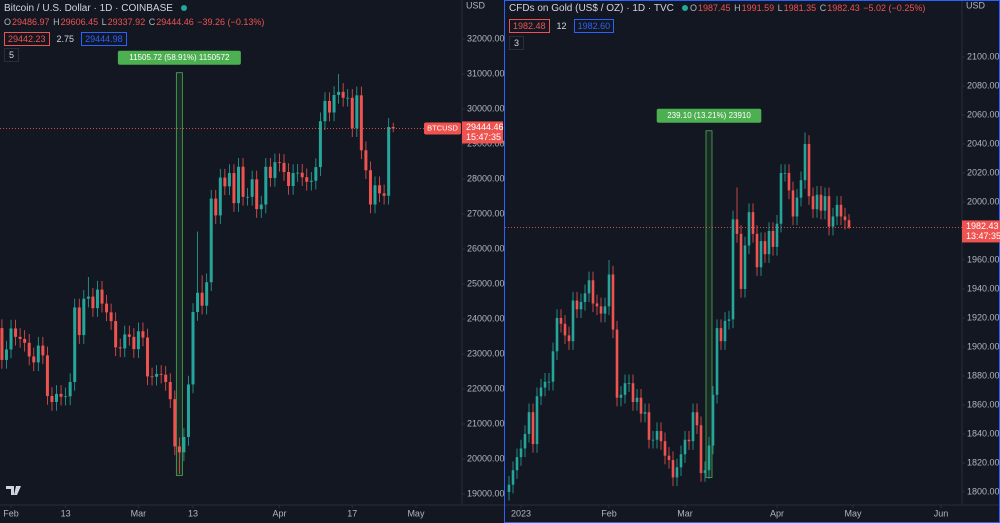  I want to click on indicator-count: 3, so click(517, 43).